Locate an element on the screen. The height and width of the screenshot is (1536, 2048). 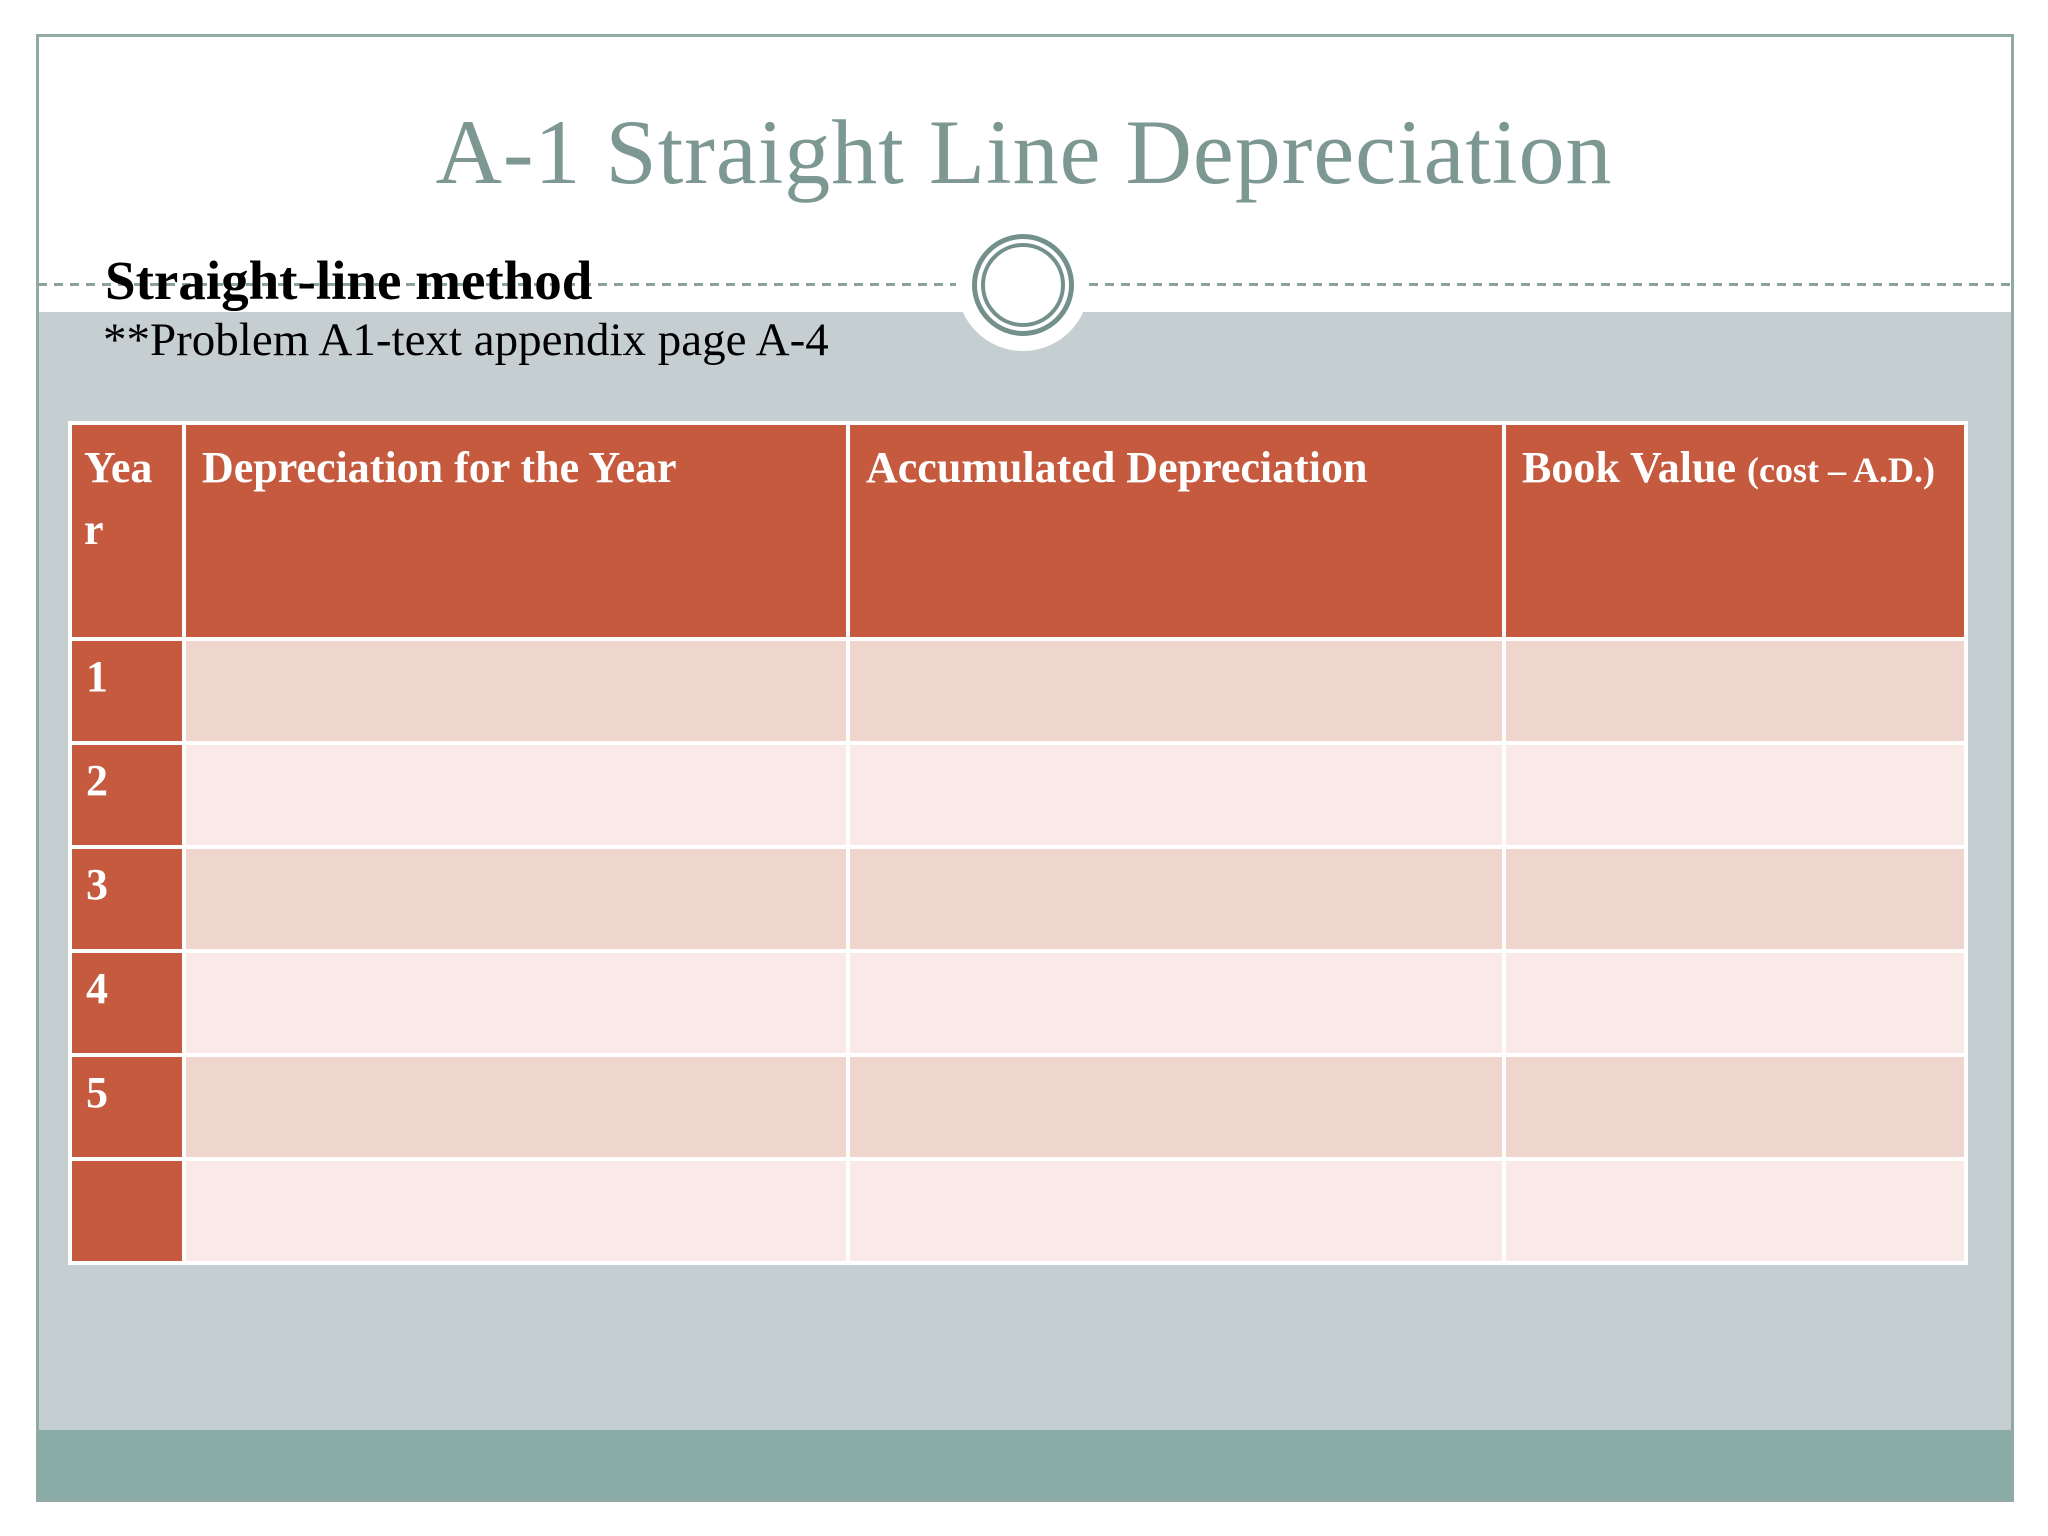
row-2-depreciation-cell is located at coordinates (516, 795).